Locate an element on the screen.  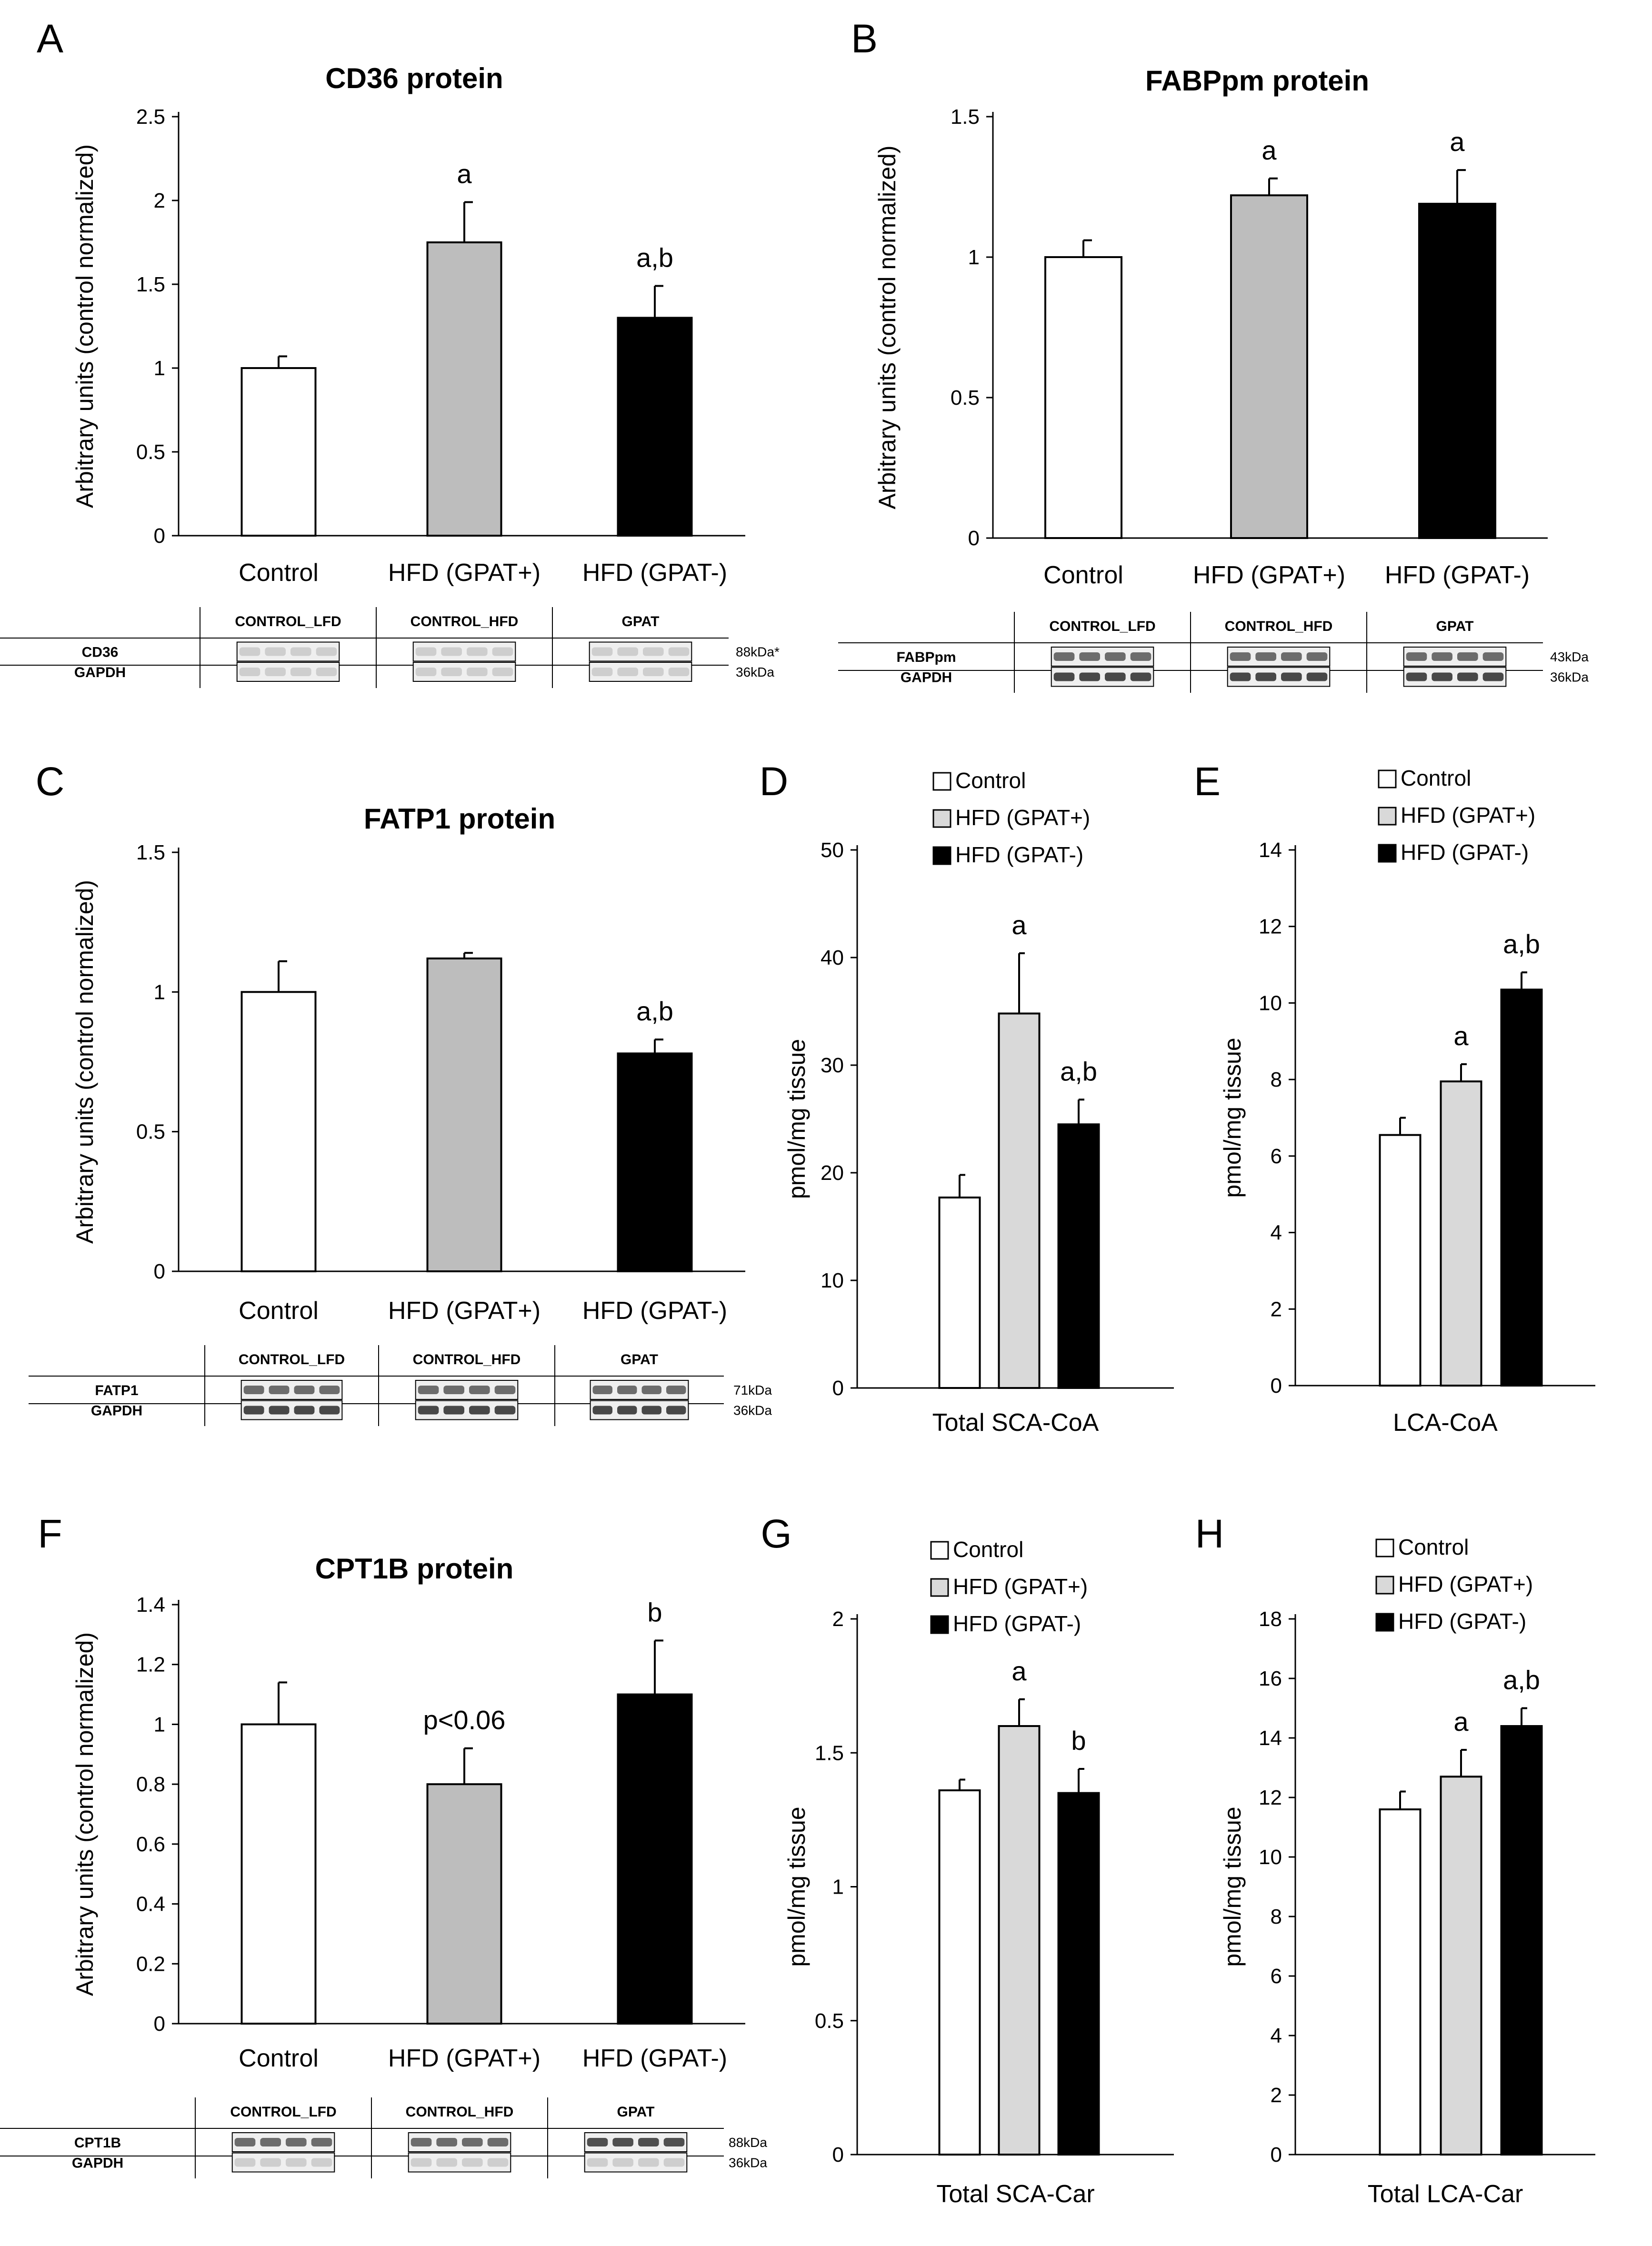
y-tick-label: 16 is located at coordinates (1270, 1678).